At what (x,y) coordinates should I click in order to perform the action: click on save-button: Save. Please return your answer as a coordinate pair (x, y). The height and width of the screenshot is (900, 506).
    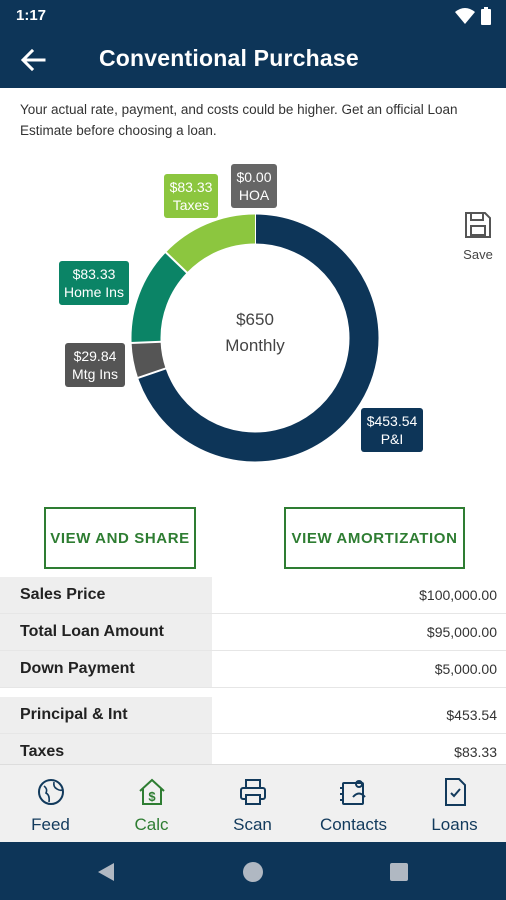
    Looking at the image, I should click on (478, 236).